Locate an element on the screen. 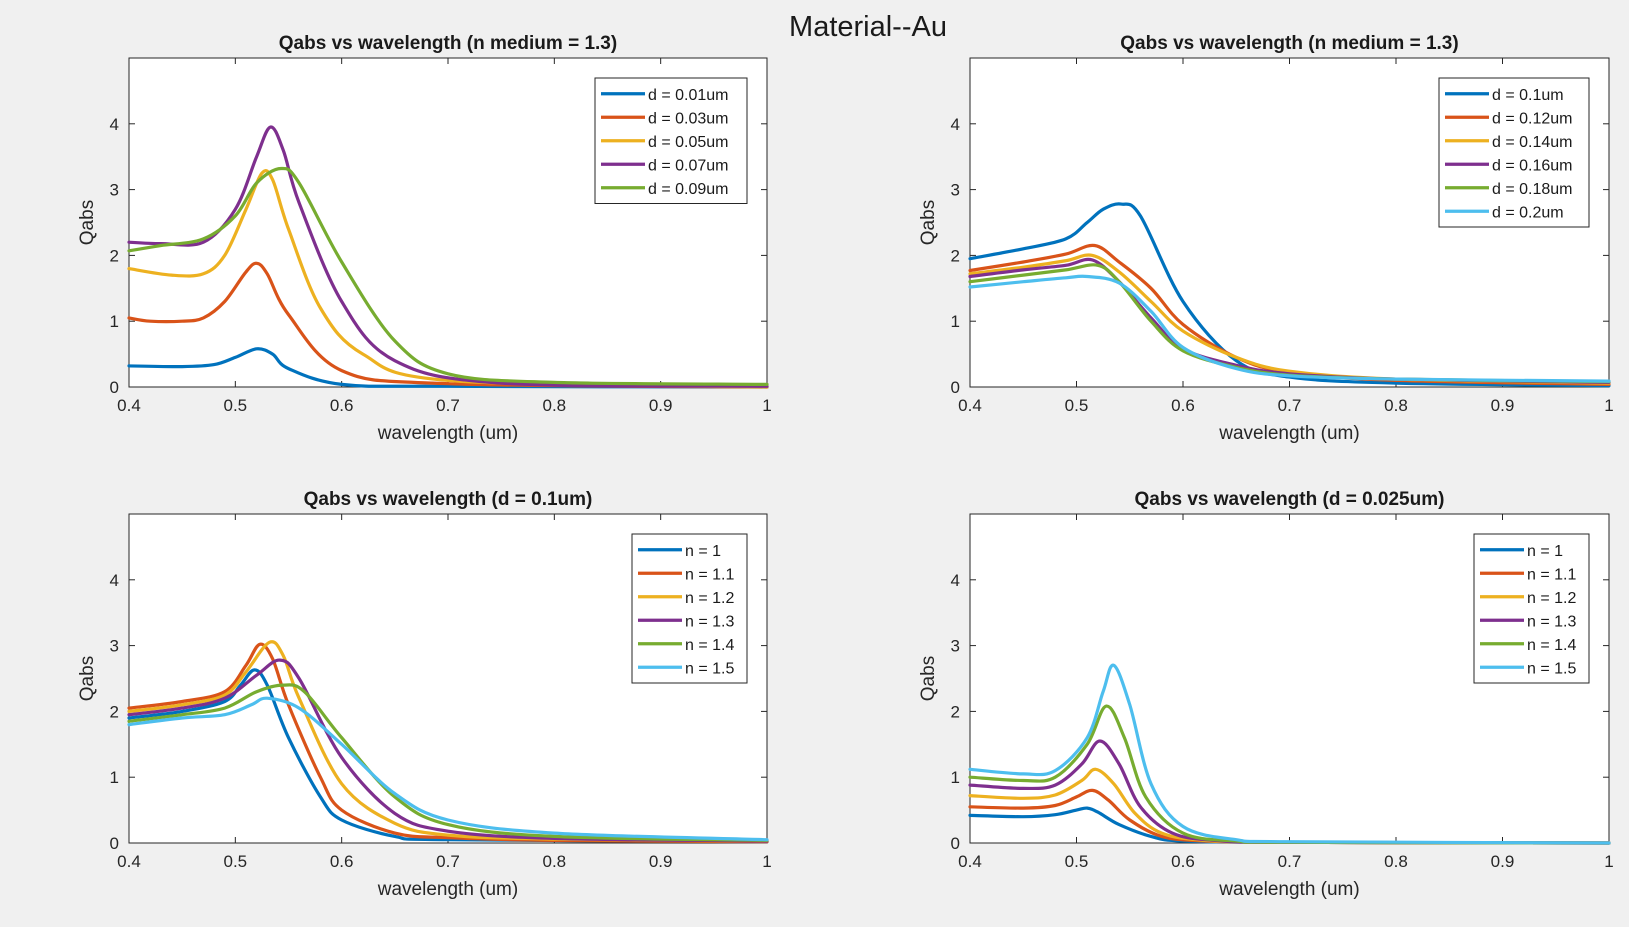  legend-entry-label: d = 0.05um is located at coordinates (688, 142).